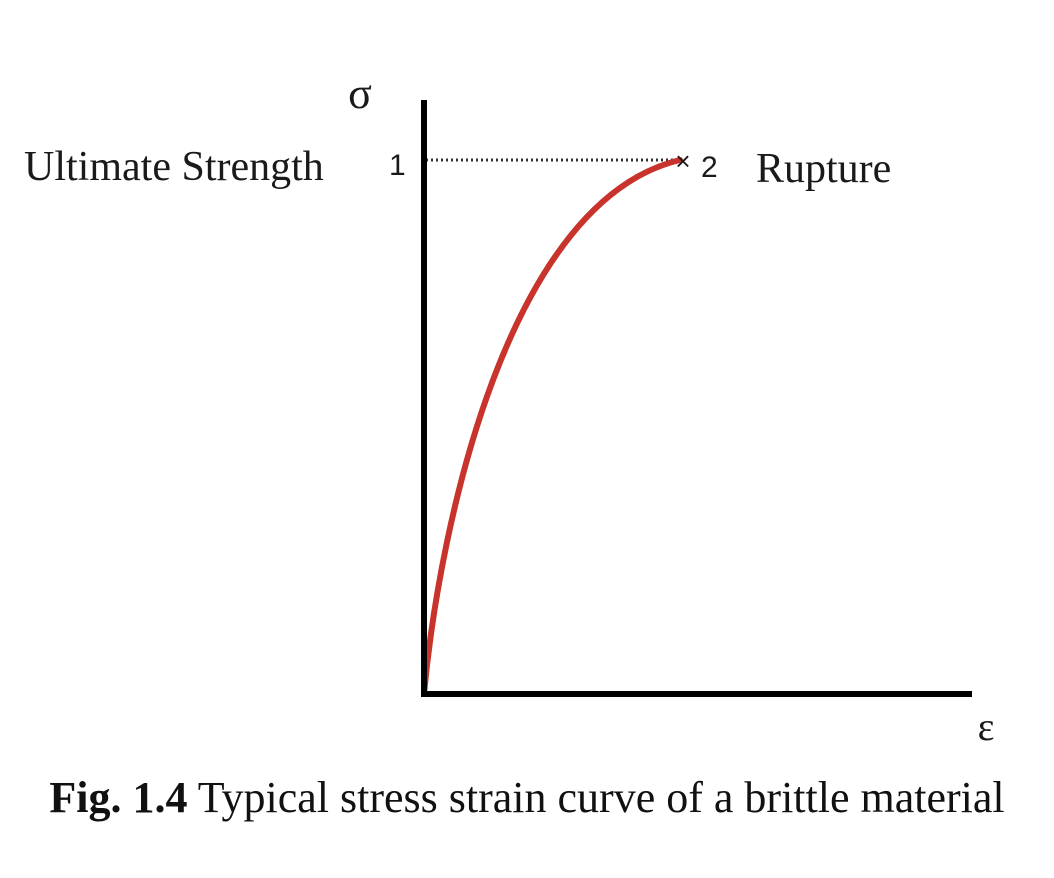 The image size is (1054, 878). I want to click on rupture-label: Rupture, so click(823, 169).